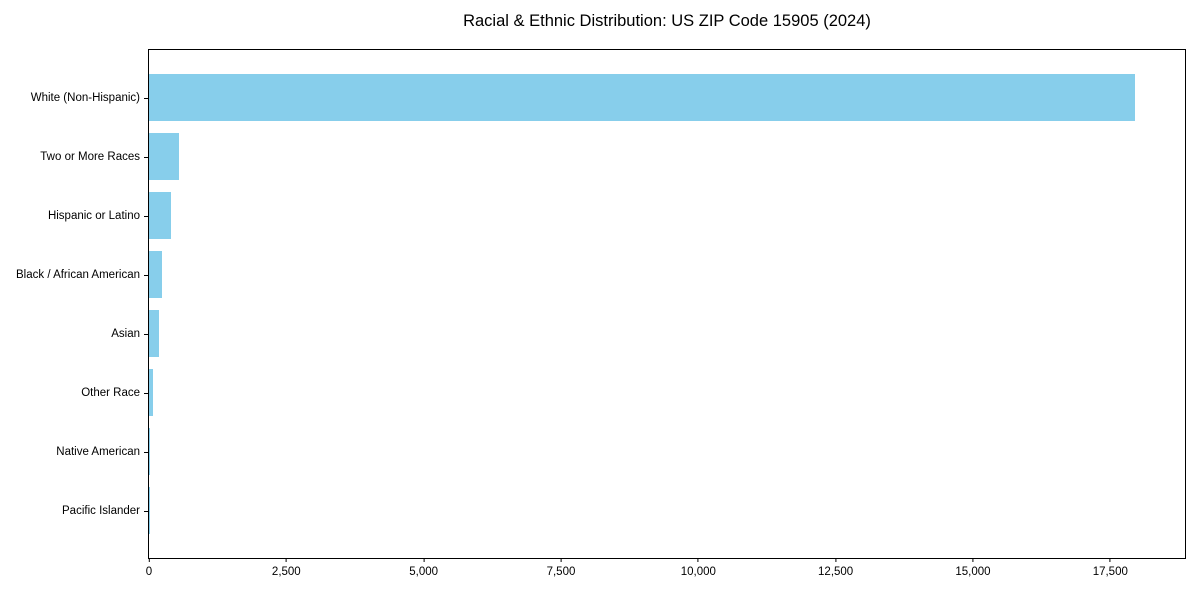  I want to click on y-tick-label: White (Non-Hispanic), so click(85, 97).